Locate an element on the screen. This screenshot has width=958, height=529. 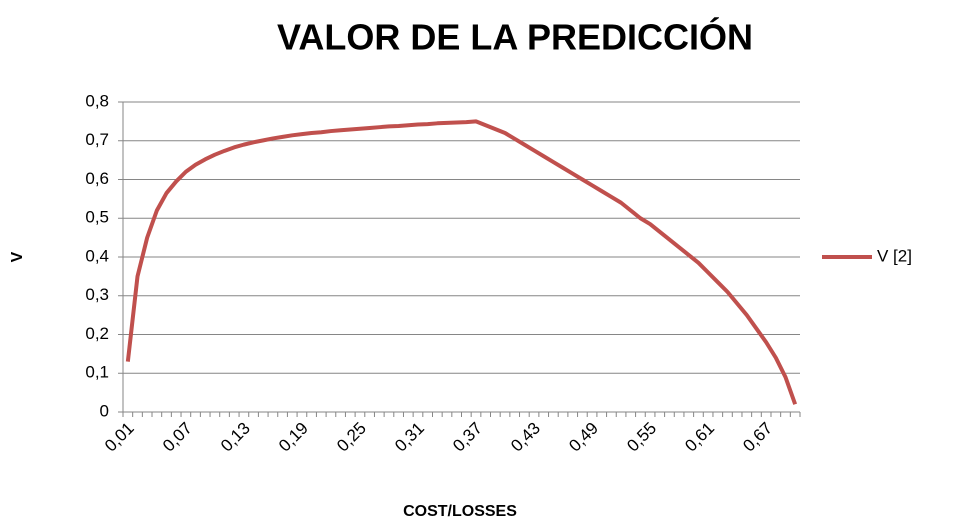
x-tick-label: 0,37 is located at coordinates (467, 437).